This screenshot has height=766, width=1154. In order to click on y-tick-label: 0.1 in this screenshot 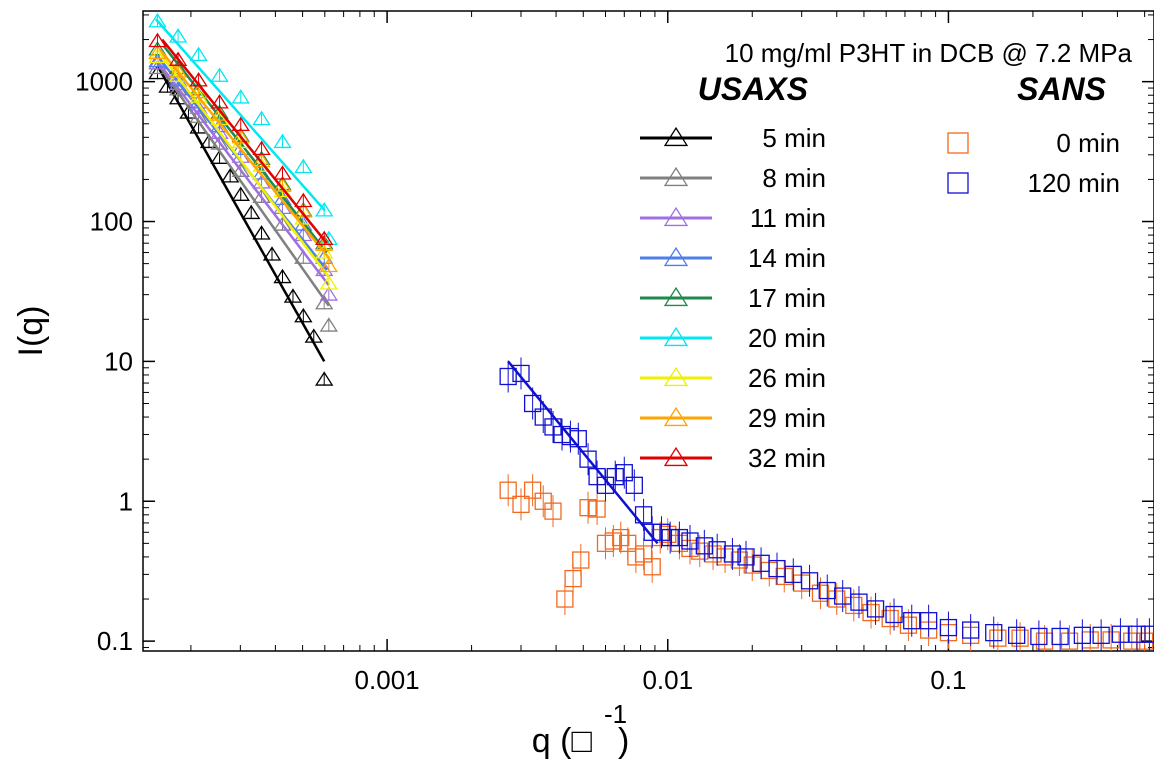, I will do `click(115, 641)`.